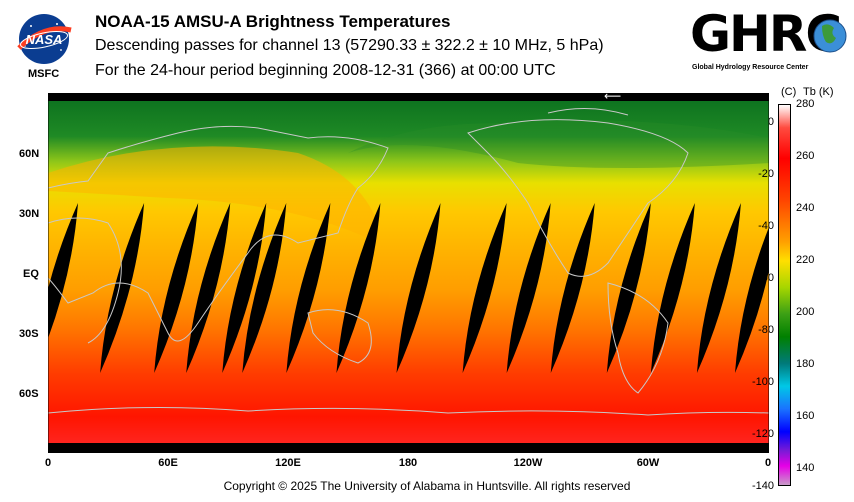 The image size is (854, 502). Describe the element at coordinates (29, 214) in the screenshot. I see `lat-label-30n: 30N` at that location.